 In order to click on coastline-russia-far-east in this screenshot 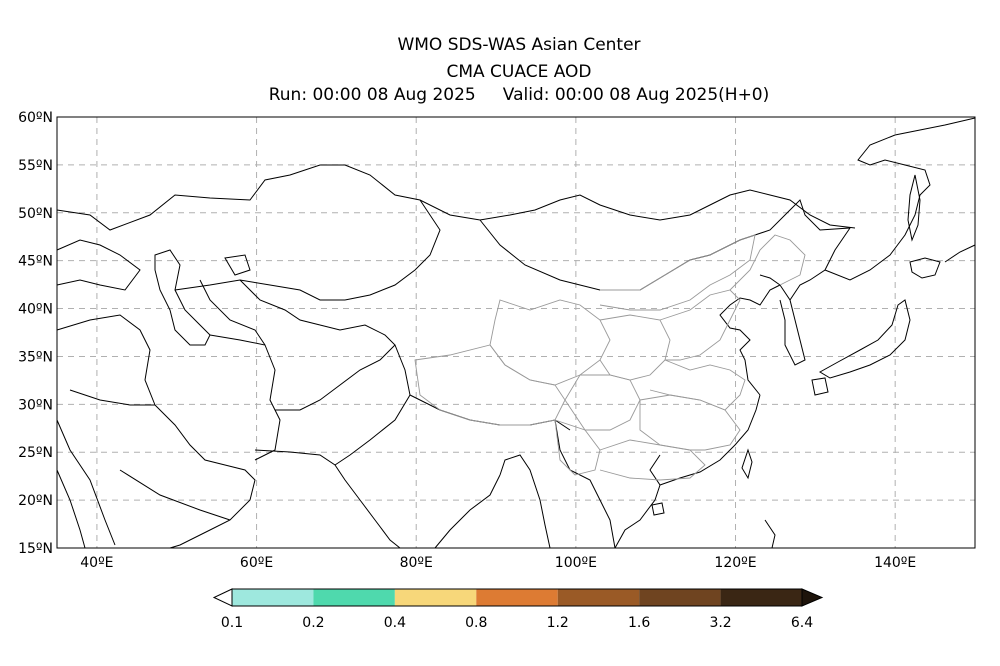, I will do `click(900, 199)`.